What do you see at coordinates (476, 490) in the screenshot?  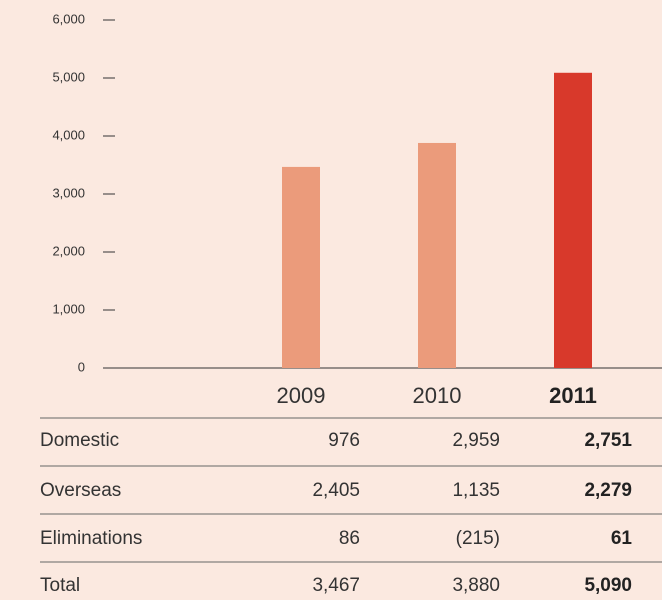 I see `table-cell: 1,135` at bounding box center [476, 490].